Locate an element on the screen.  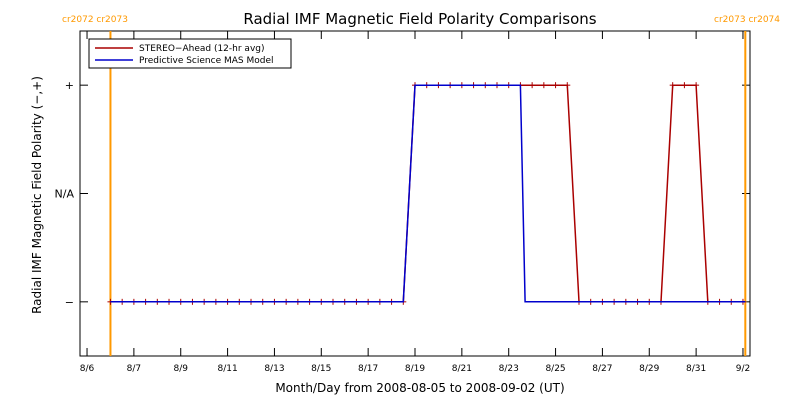
legend-label-mas-model: Predictive Science MAS Model is located at coordinates (206, 61).